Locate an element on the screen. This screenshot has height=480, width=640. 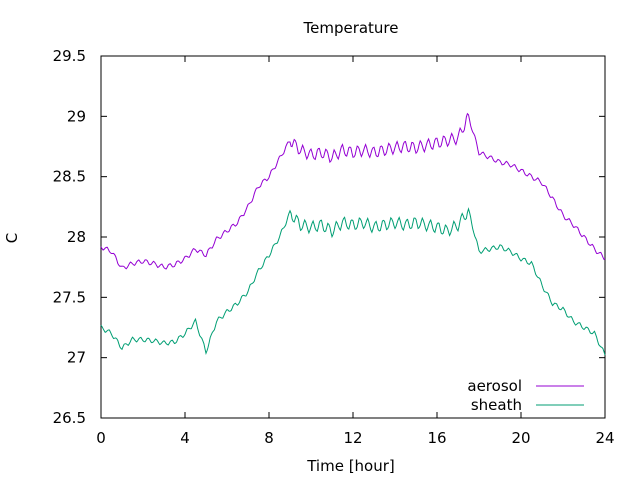
y-tick-label: 27.5 is located at coordinates (69, 297).